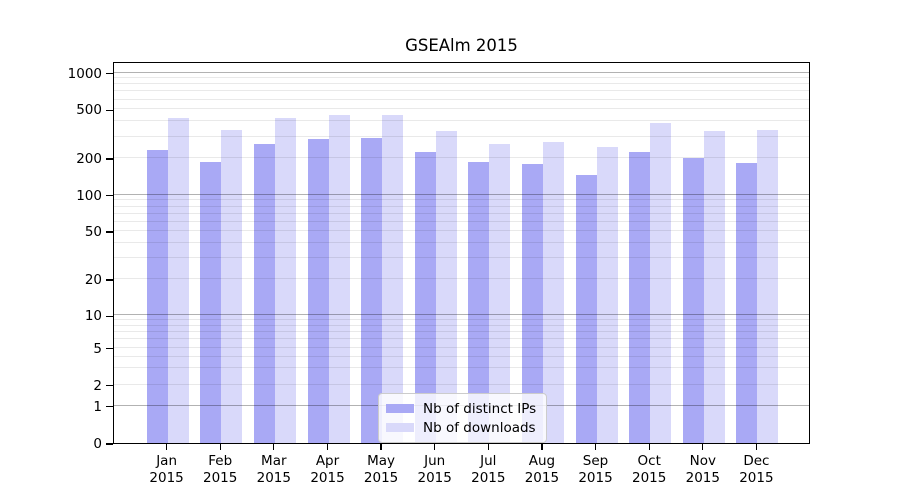  Describe the element at coordinates (488, 469) in the screenshot. I see `x-tick-label-jul: Jul 2015` at that location.